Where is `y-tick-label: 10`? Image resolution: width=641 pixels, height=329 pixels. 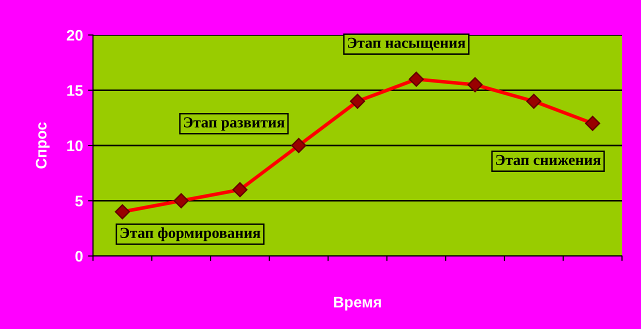
y-tick-label: 10 is located at coordinates (75, 146).